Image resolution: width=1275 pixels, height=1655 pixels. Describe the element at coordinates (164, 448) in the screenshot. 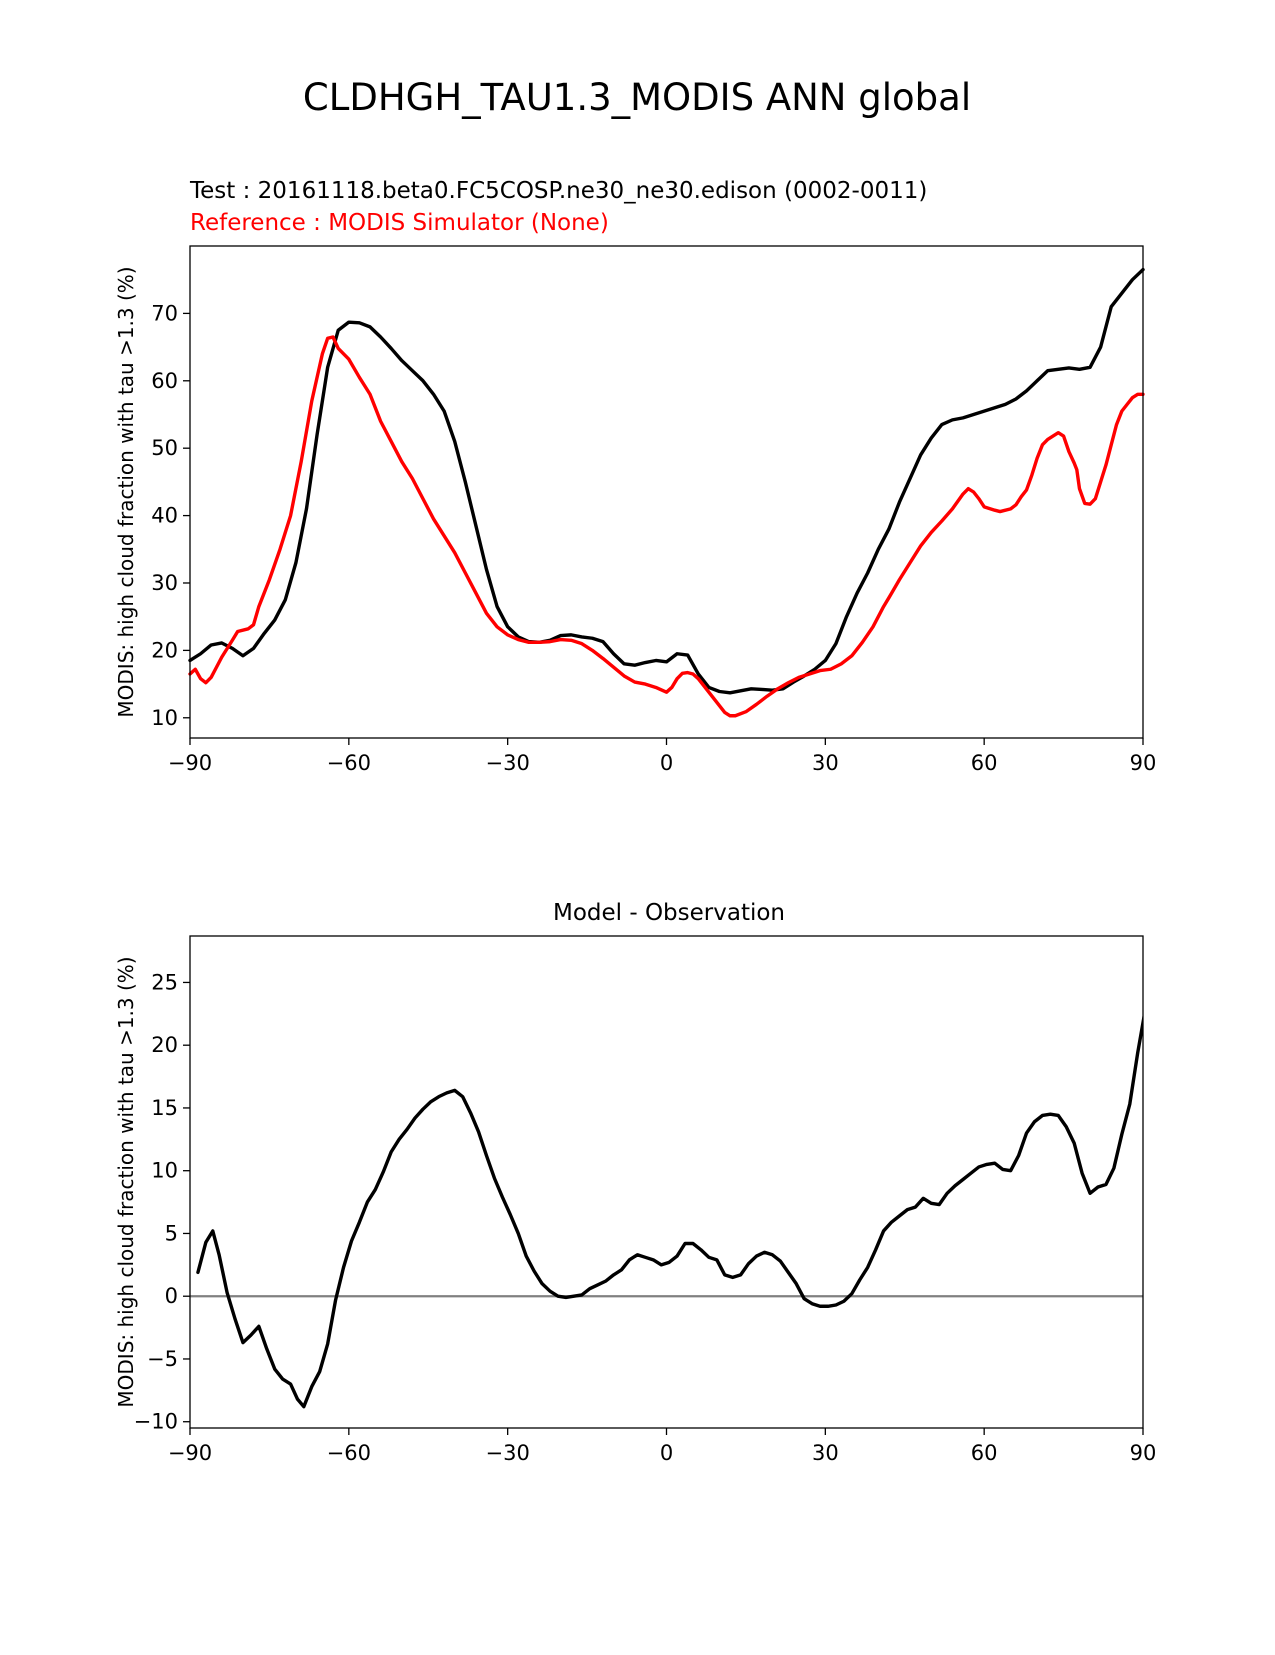

I see `y-tick-label: 50` at that location.